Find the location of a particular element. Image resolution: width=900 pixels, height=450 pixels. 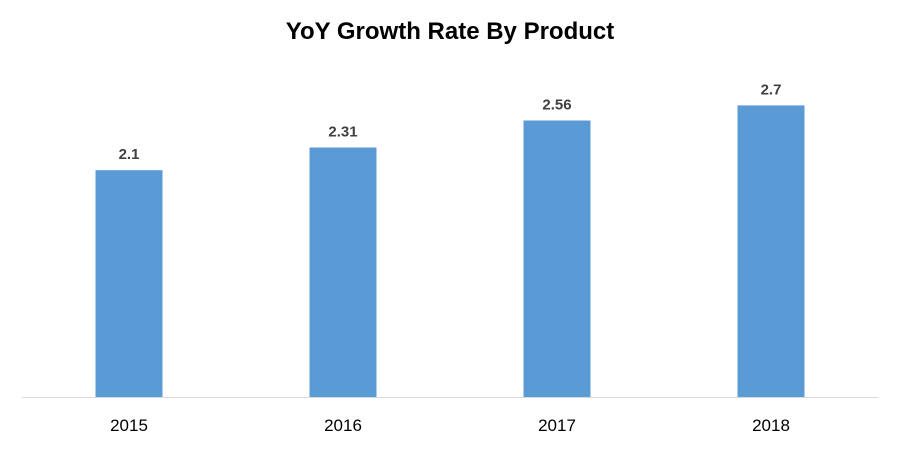

x-tick-label-2018: 2018 is located at coordinates (771, 425).